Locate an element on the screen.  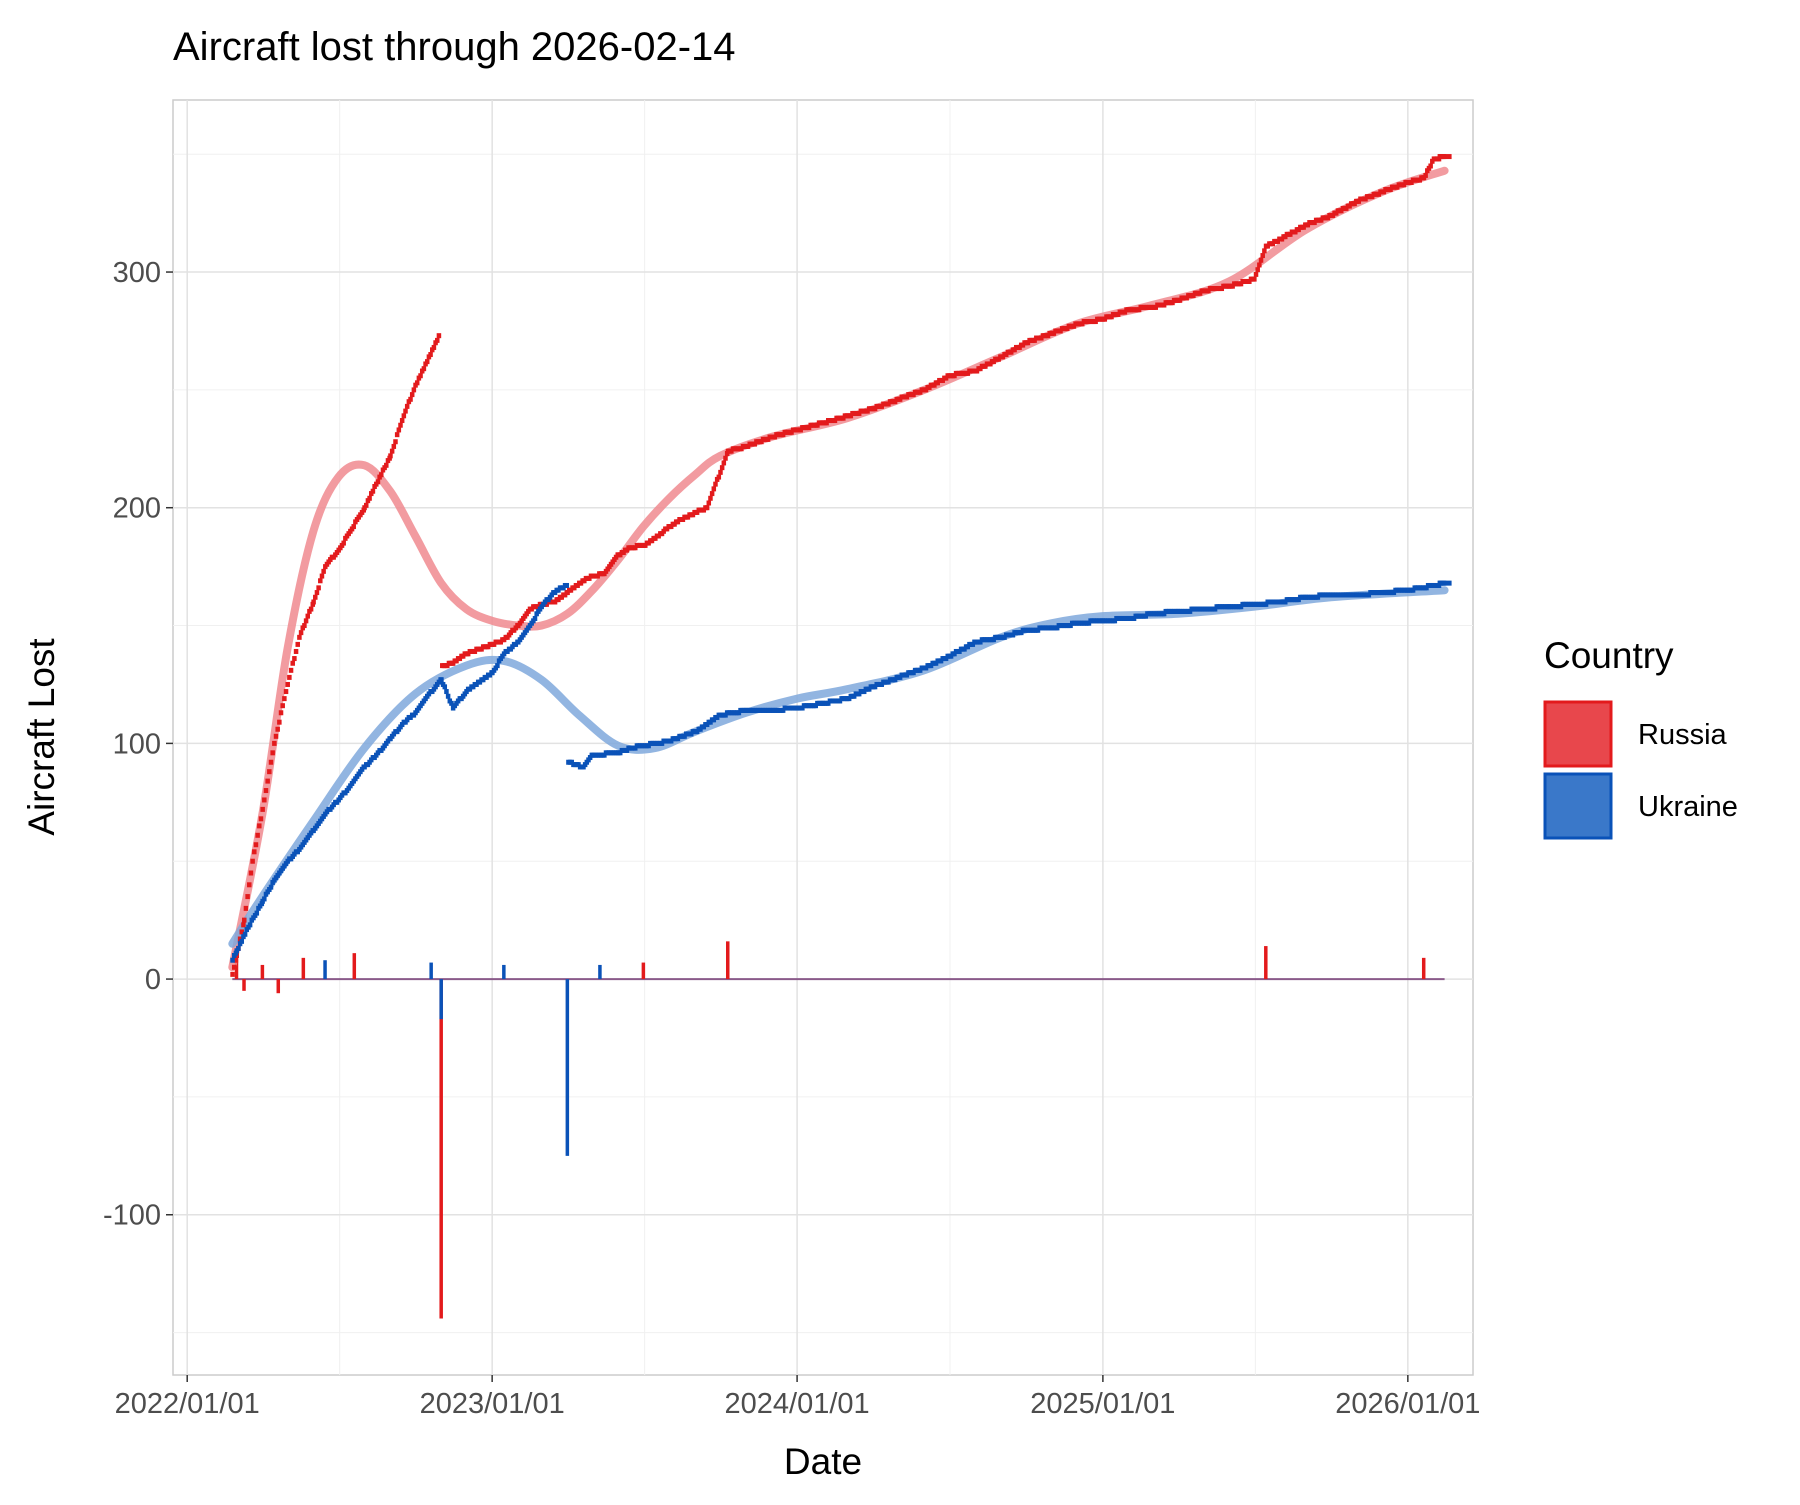
legend-label-ukraine: Ukraine is located at coordinates (1688, 807).